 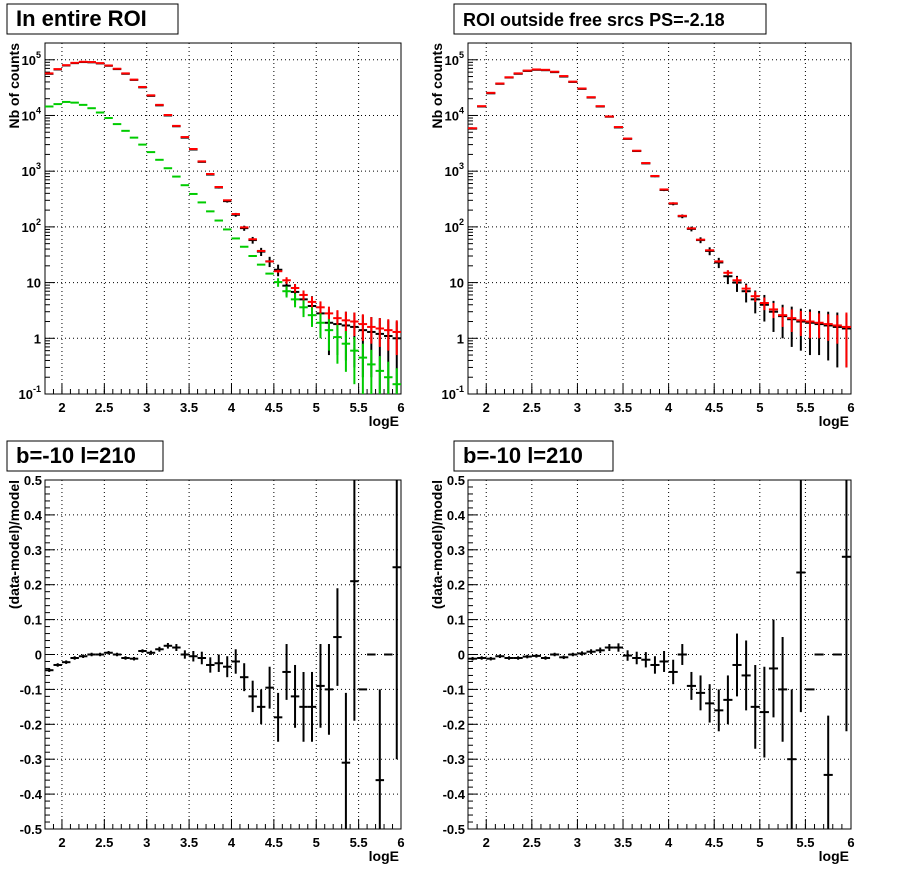 What do you see at coordinates (223, 247) in the screenshot?
I see `data-series` at bounding box center [223, 247].